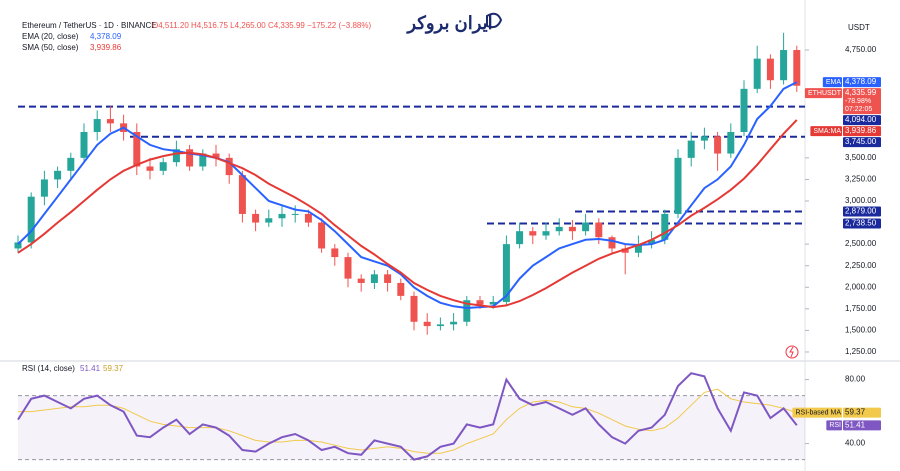 Image resolution: width=900 pixels, height=471 pixels. What do you see at coordinates (855, 443) in the screenshot?
I see `y-tick-label: 40.00` at bounding box center [855, 443].